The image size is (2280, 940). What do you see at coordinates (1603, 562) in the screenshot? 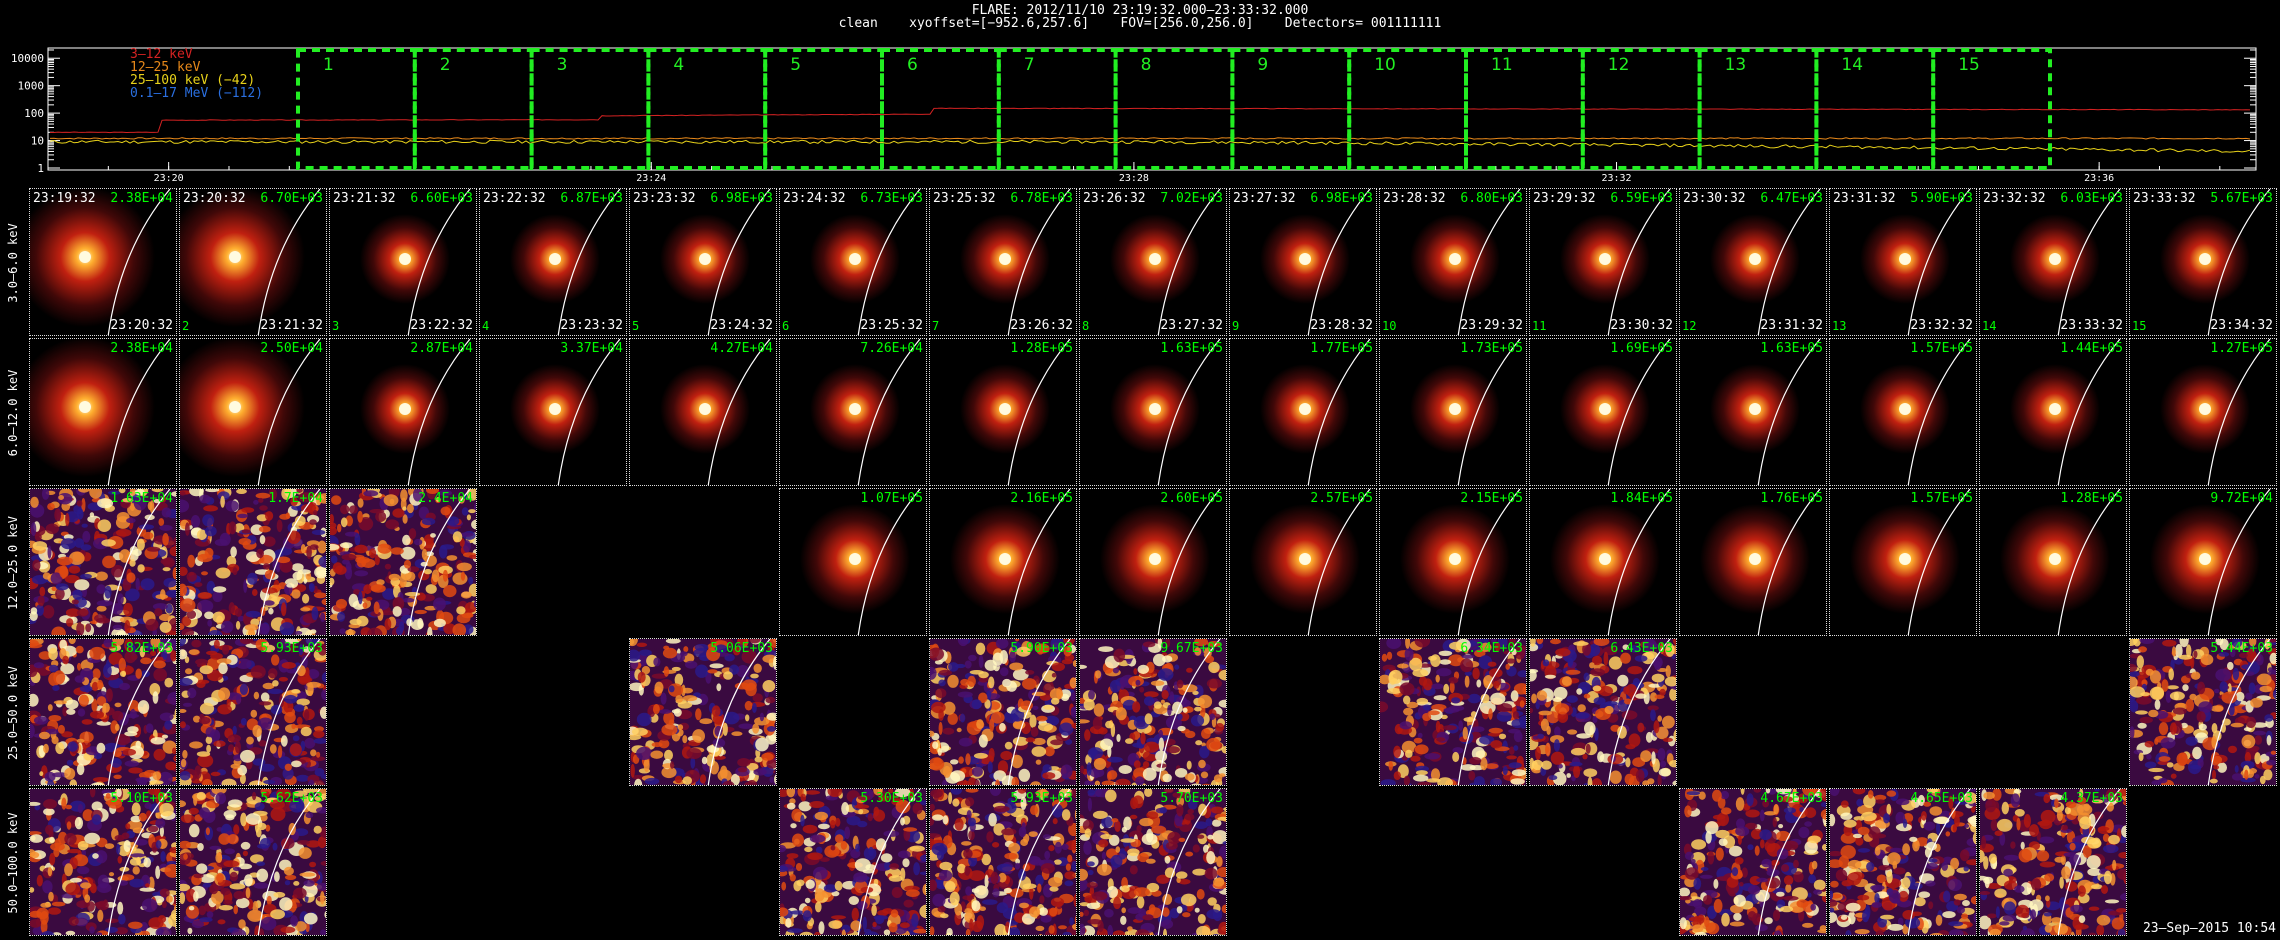
I see `image-panel: 1.84E+05` at bounding box center [1603, 562].